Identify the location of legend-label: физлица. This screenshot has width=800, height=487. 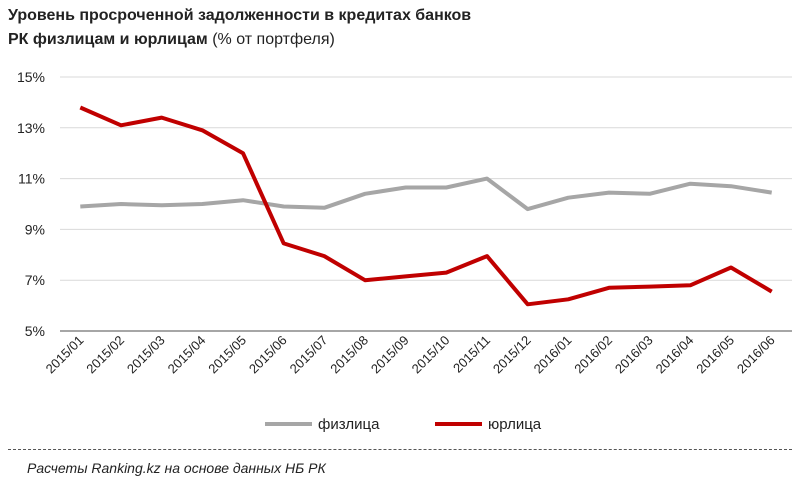
(349, 424).